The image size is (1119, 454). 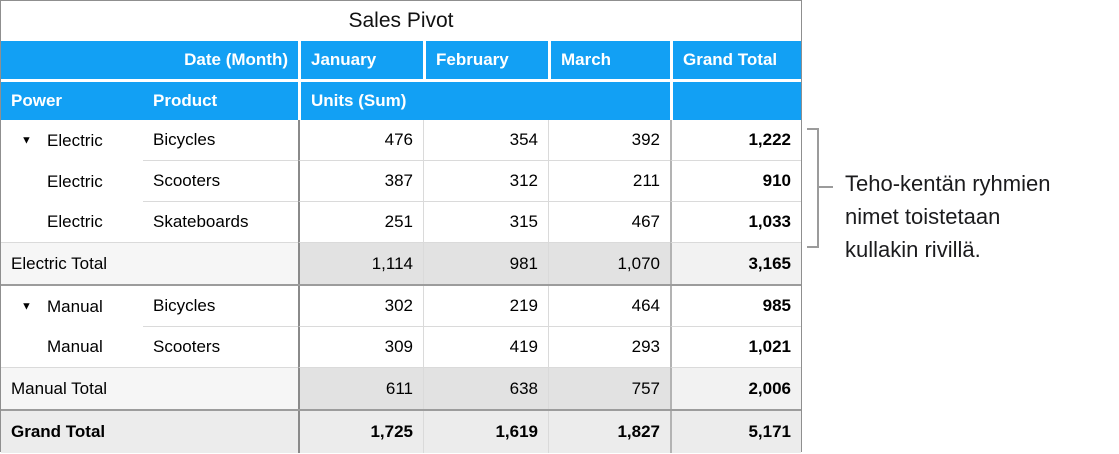 I want to click on subtotal-february: 638, so click(x=485, y=388).